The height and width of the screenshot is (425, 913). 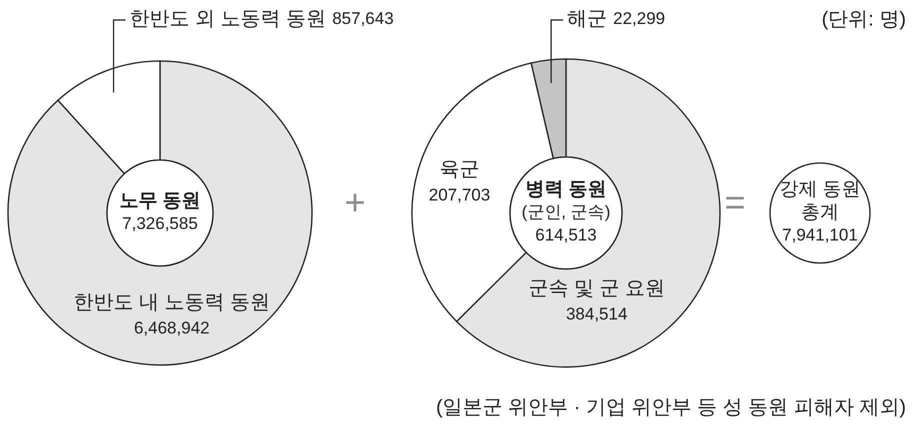 I want to click on slice-label: 육군, so click(x=459, y=169).